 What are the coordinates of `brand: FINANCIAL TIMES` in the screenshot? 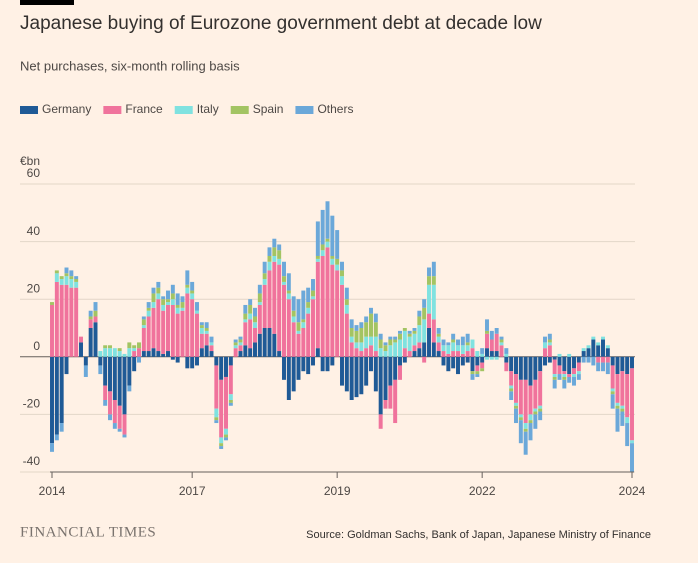 It's located at (88, 532).